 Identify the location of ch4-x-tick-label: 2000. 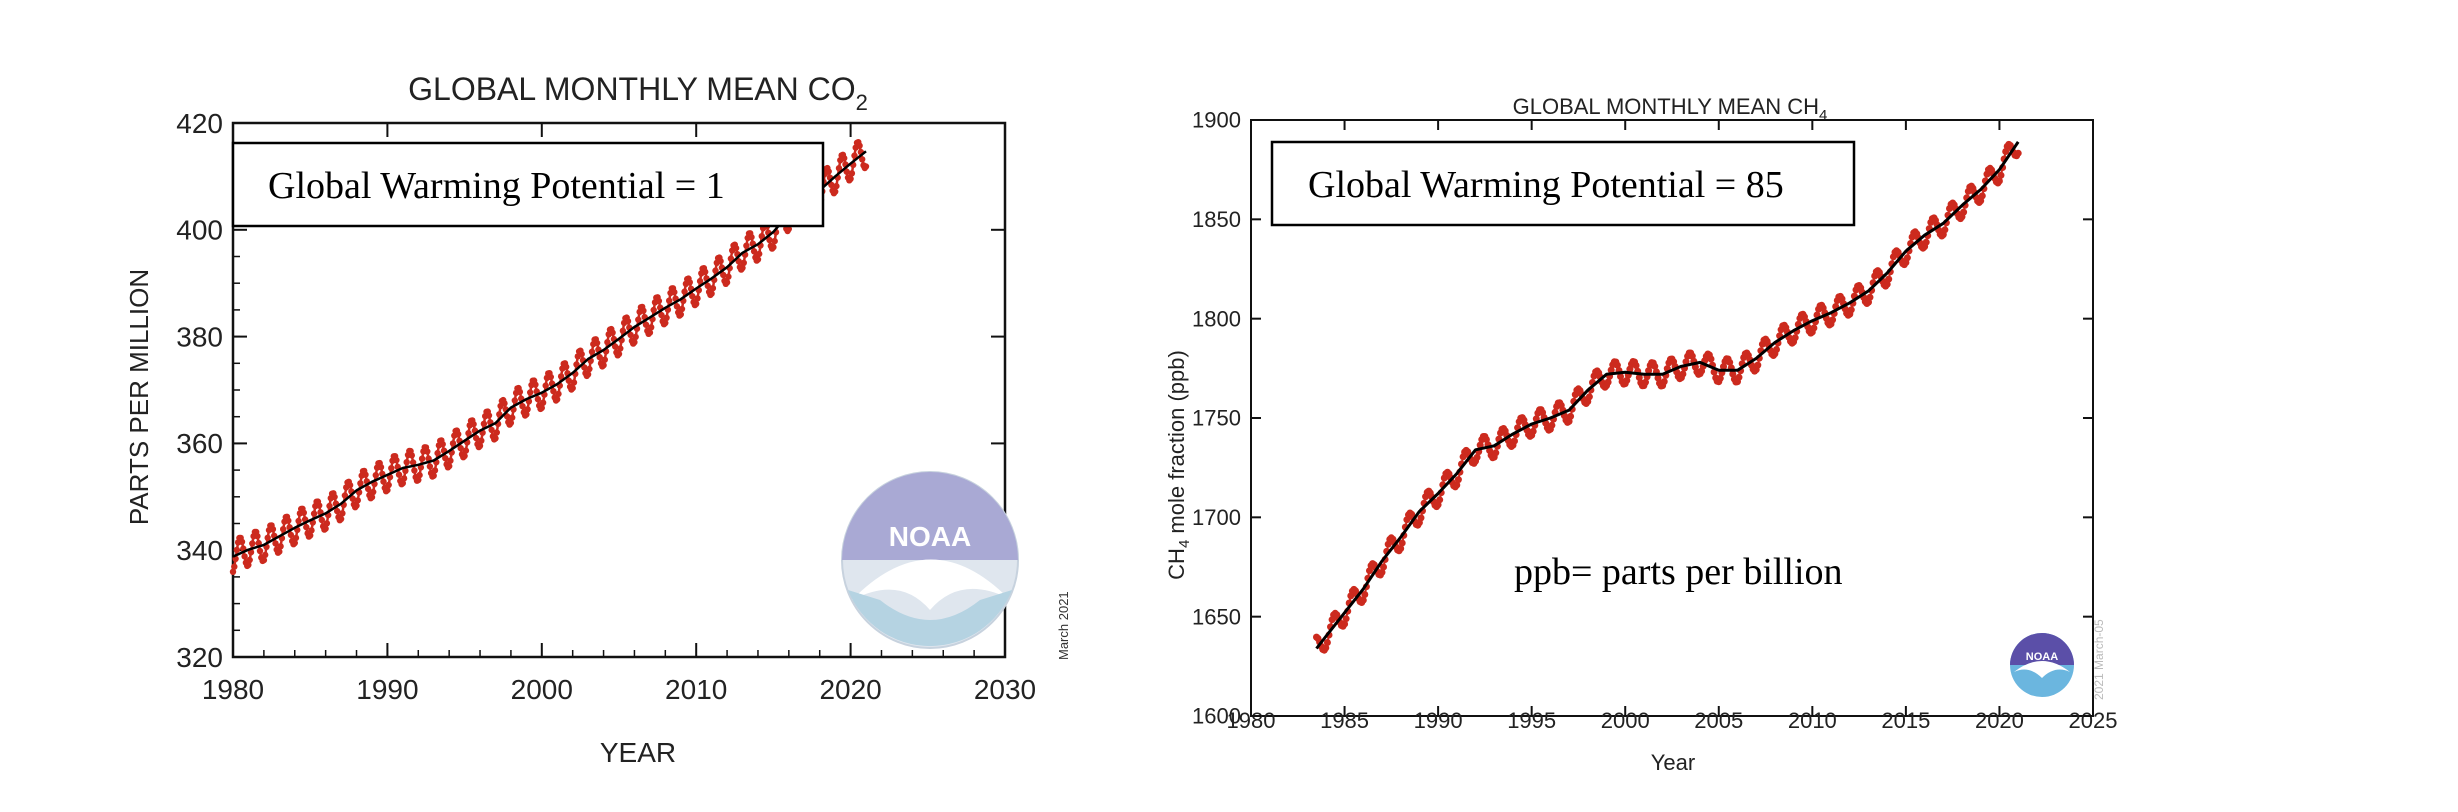
(1625, 720).